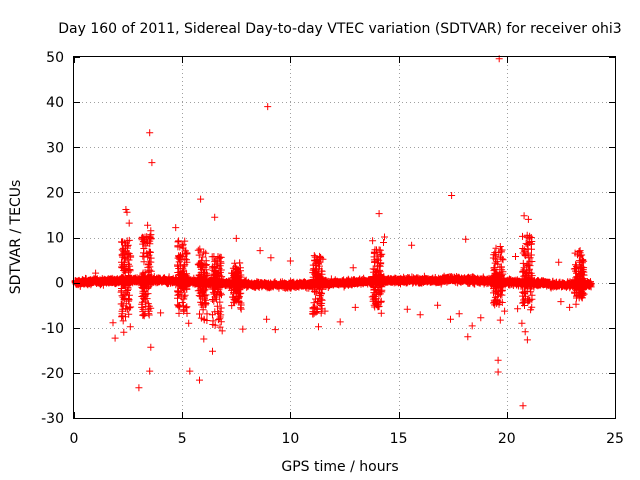 This screenshot has width=640, height=480. Describe the element at coordinates (339, 467) in the screenshot. I see `x-axis-label: GPS time / hours` at that location.